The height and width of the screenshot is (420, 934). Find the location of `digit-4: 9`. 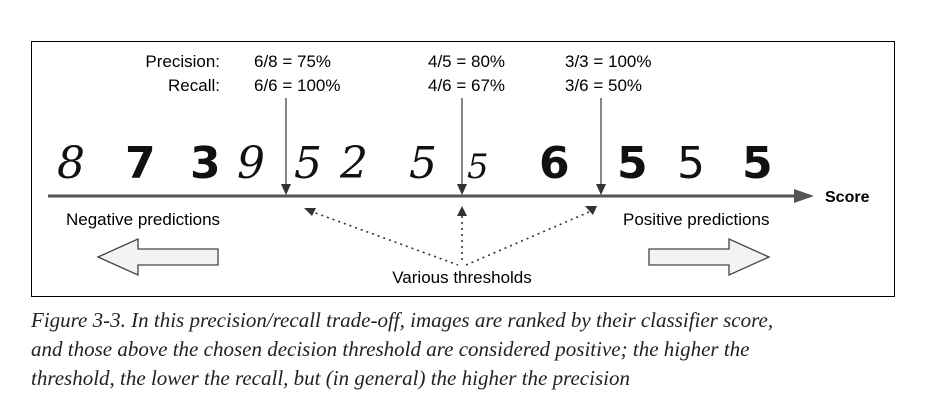

digit-4: 9 is located at coordinates (251, 163).